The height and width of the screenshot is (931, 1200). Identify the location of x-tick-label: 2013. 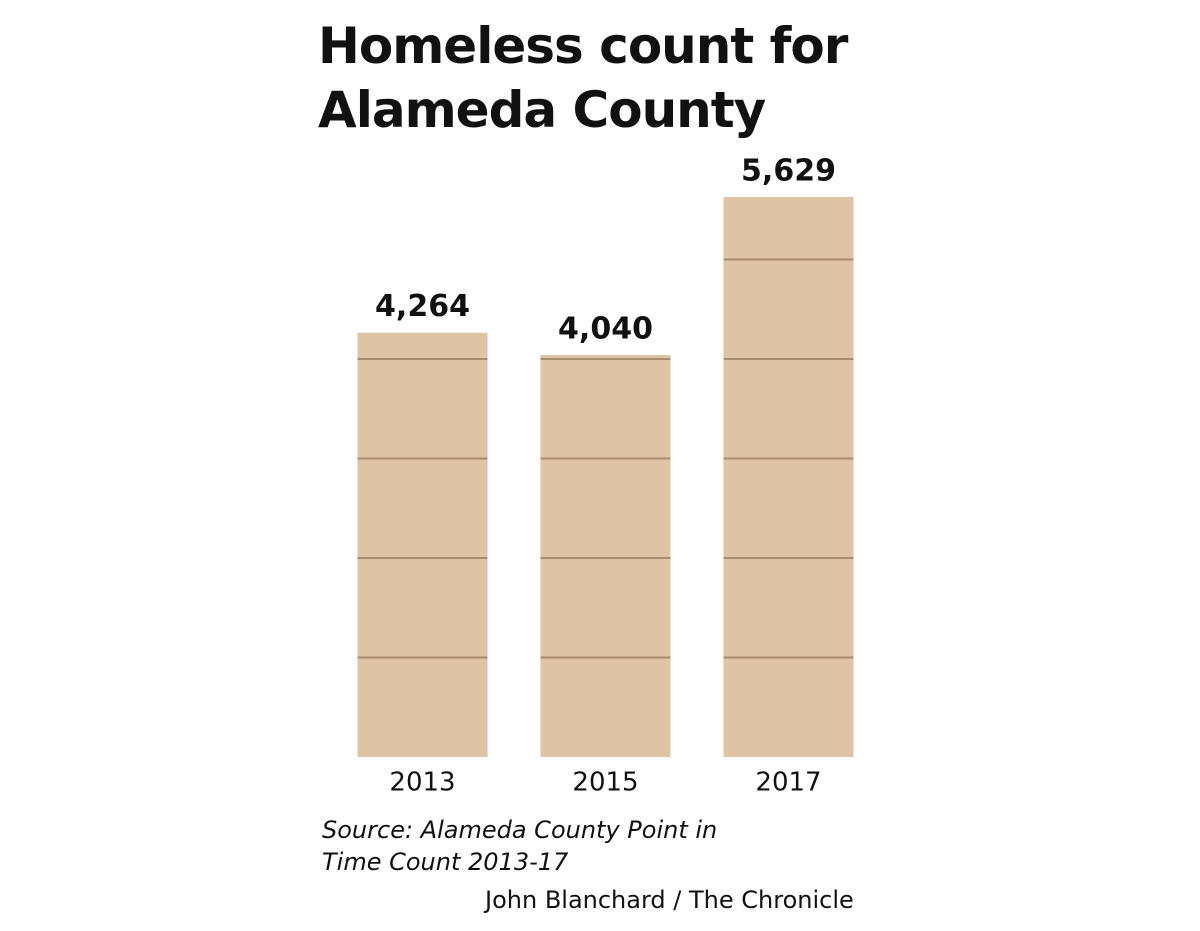
(422, 783).